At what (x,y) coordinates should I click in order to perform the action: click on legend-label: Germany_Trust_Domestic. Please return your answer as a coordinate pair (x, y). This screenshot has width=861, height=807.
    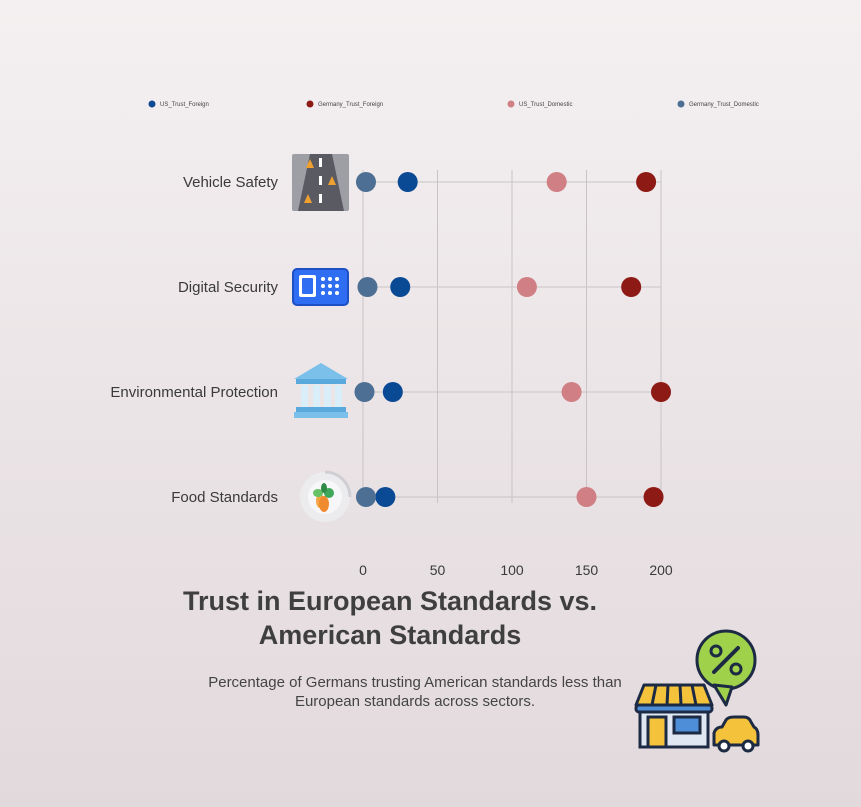
    Looking at the image, I should click on (724, 105).